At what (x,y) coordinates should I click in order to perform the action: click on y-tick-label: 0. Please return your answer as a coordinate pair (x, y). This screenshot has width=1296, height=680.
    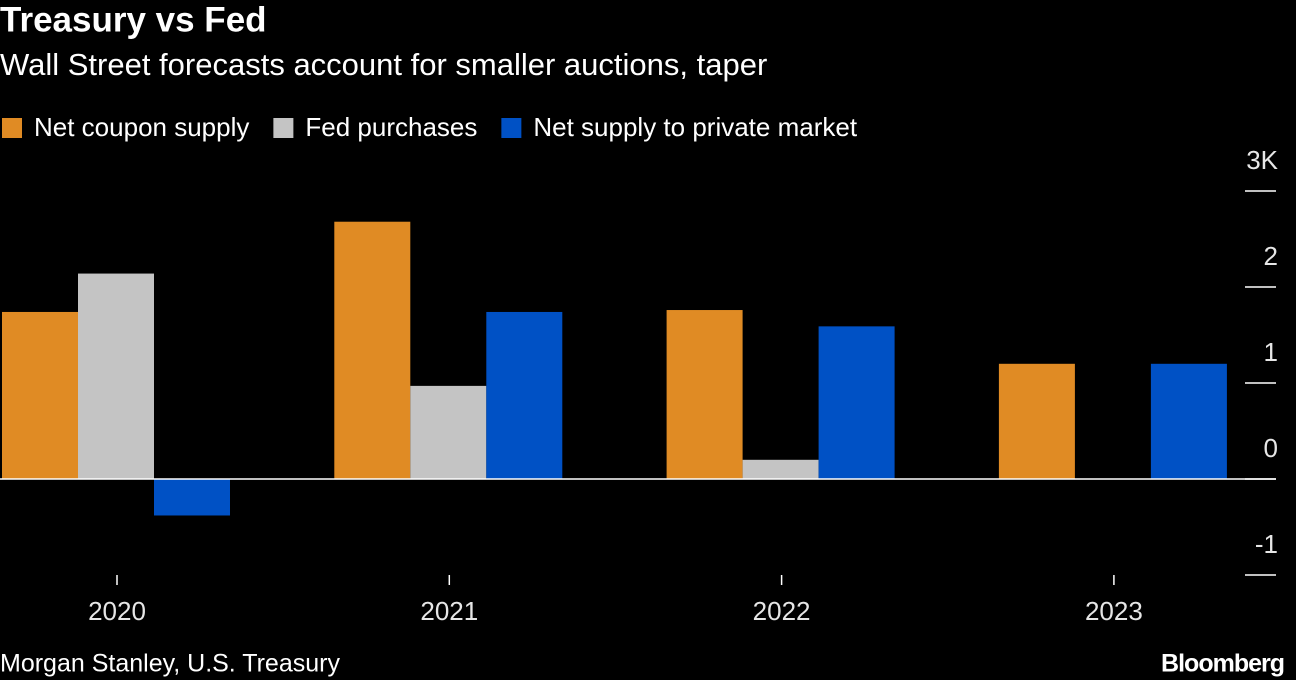
    Looking at the image, I should click on (1271, 448).